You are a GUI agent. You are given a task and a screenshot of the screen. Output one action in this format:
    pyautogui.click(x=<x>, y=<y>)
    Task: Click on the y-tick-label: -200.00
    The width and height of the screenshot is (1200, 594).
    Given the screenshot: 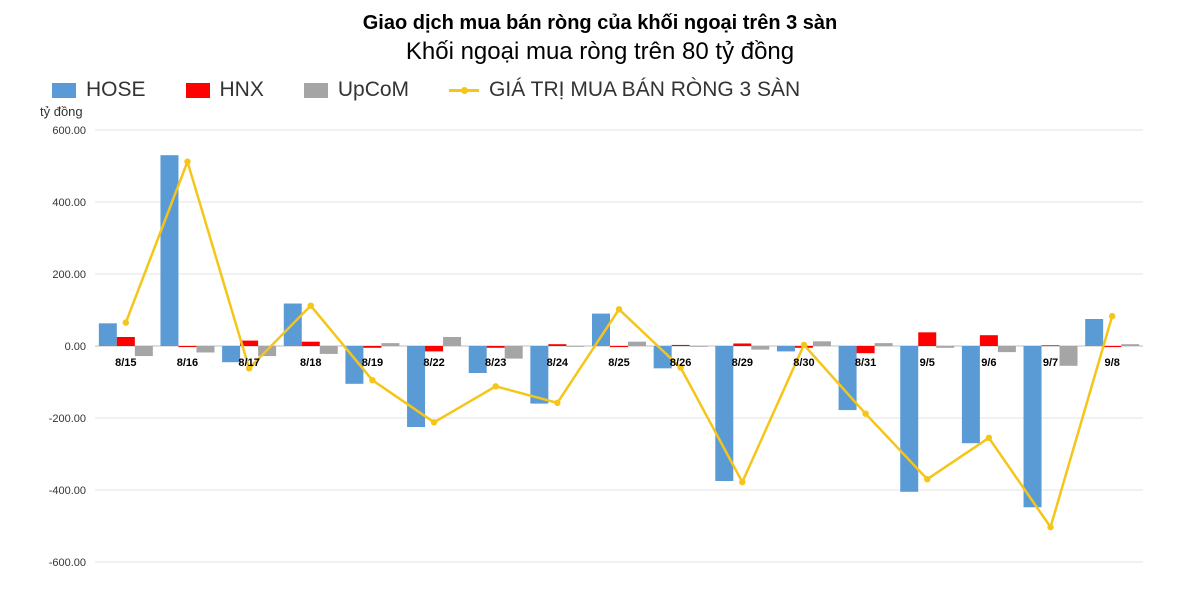 What is the action you would take?
    pyautogui.click(x=67, y=419)
    